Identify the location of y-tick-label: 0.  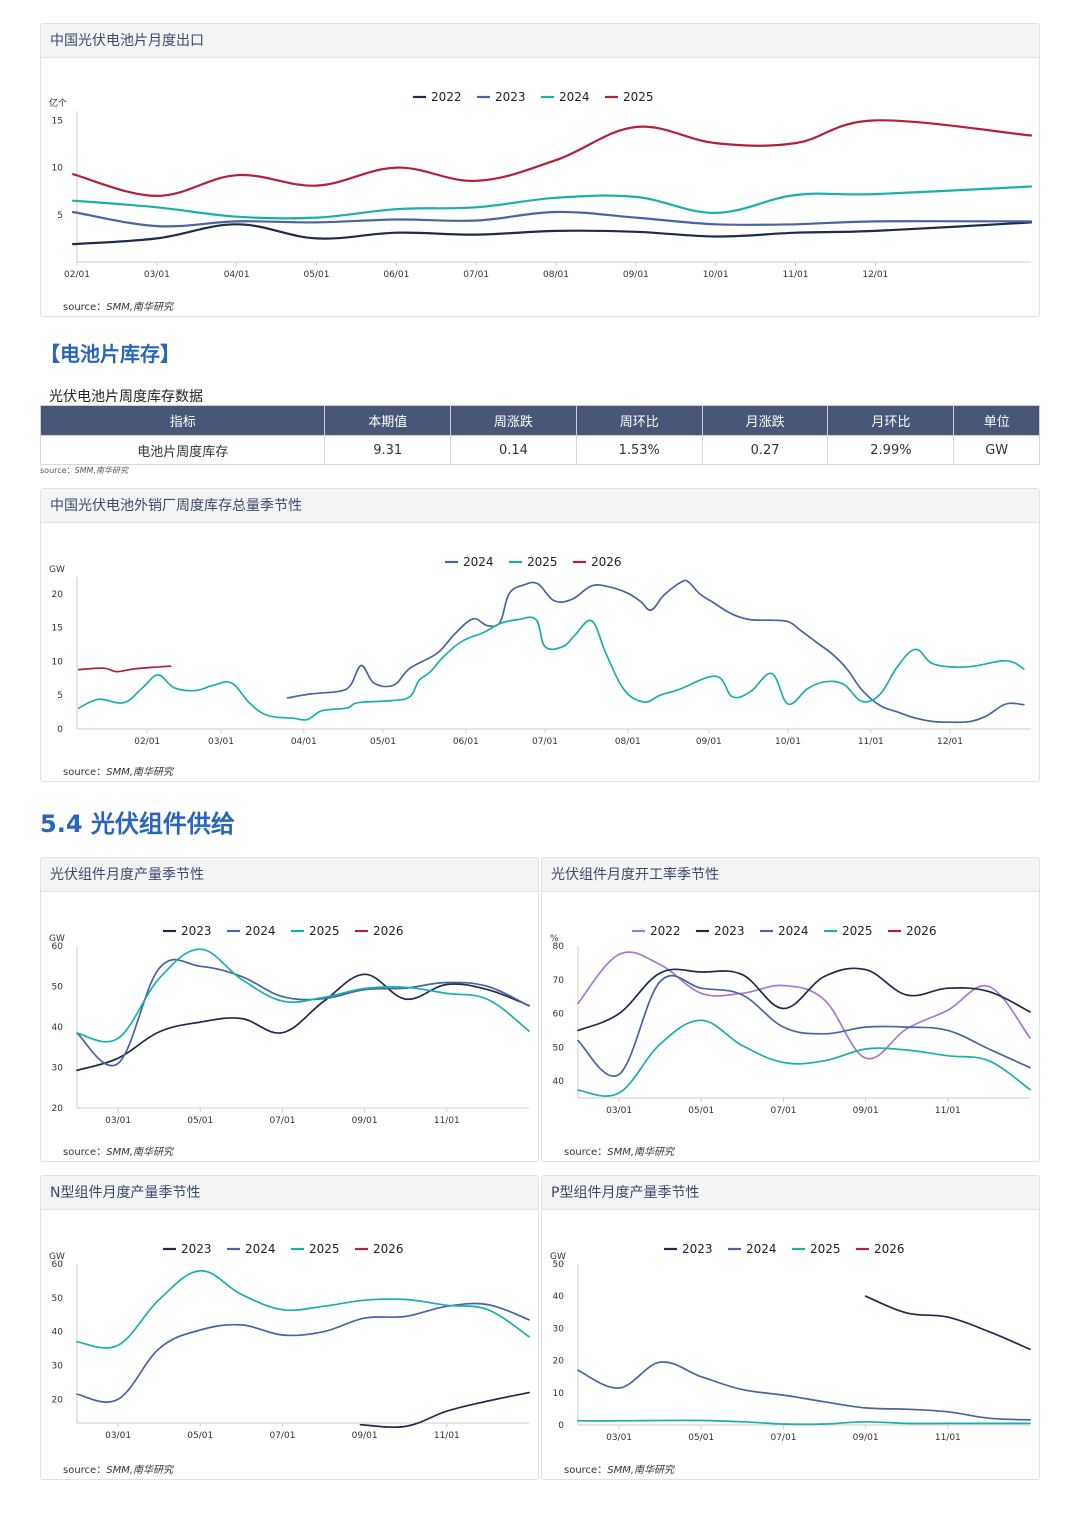
(561, 1426).